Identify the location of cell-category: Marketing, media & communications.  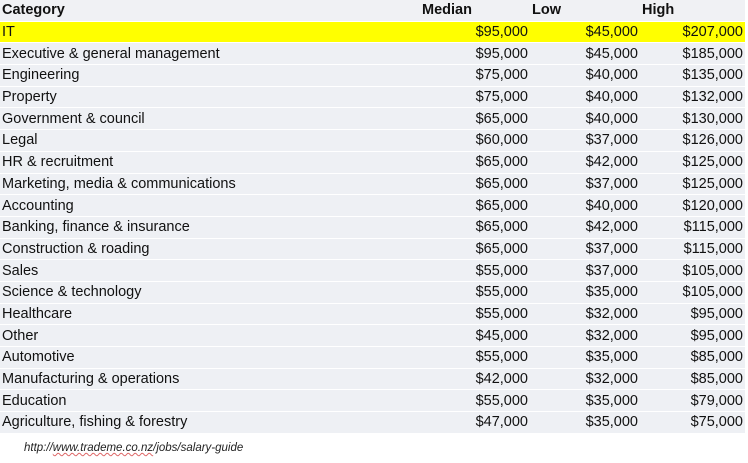
(210, 184).